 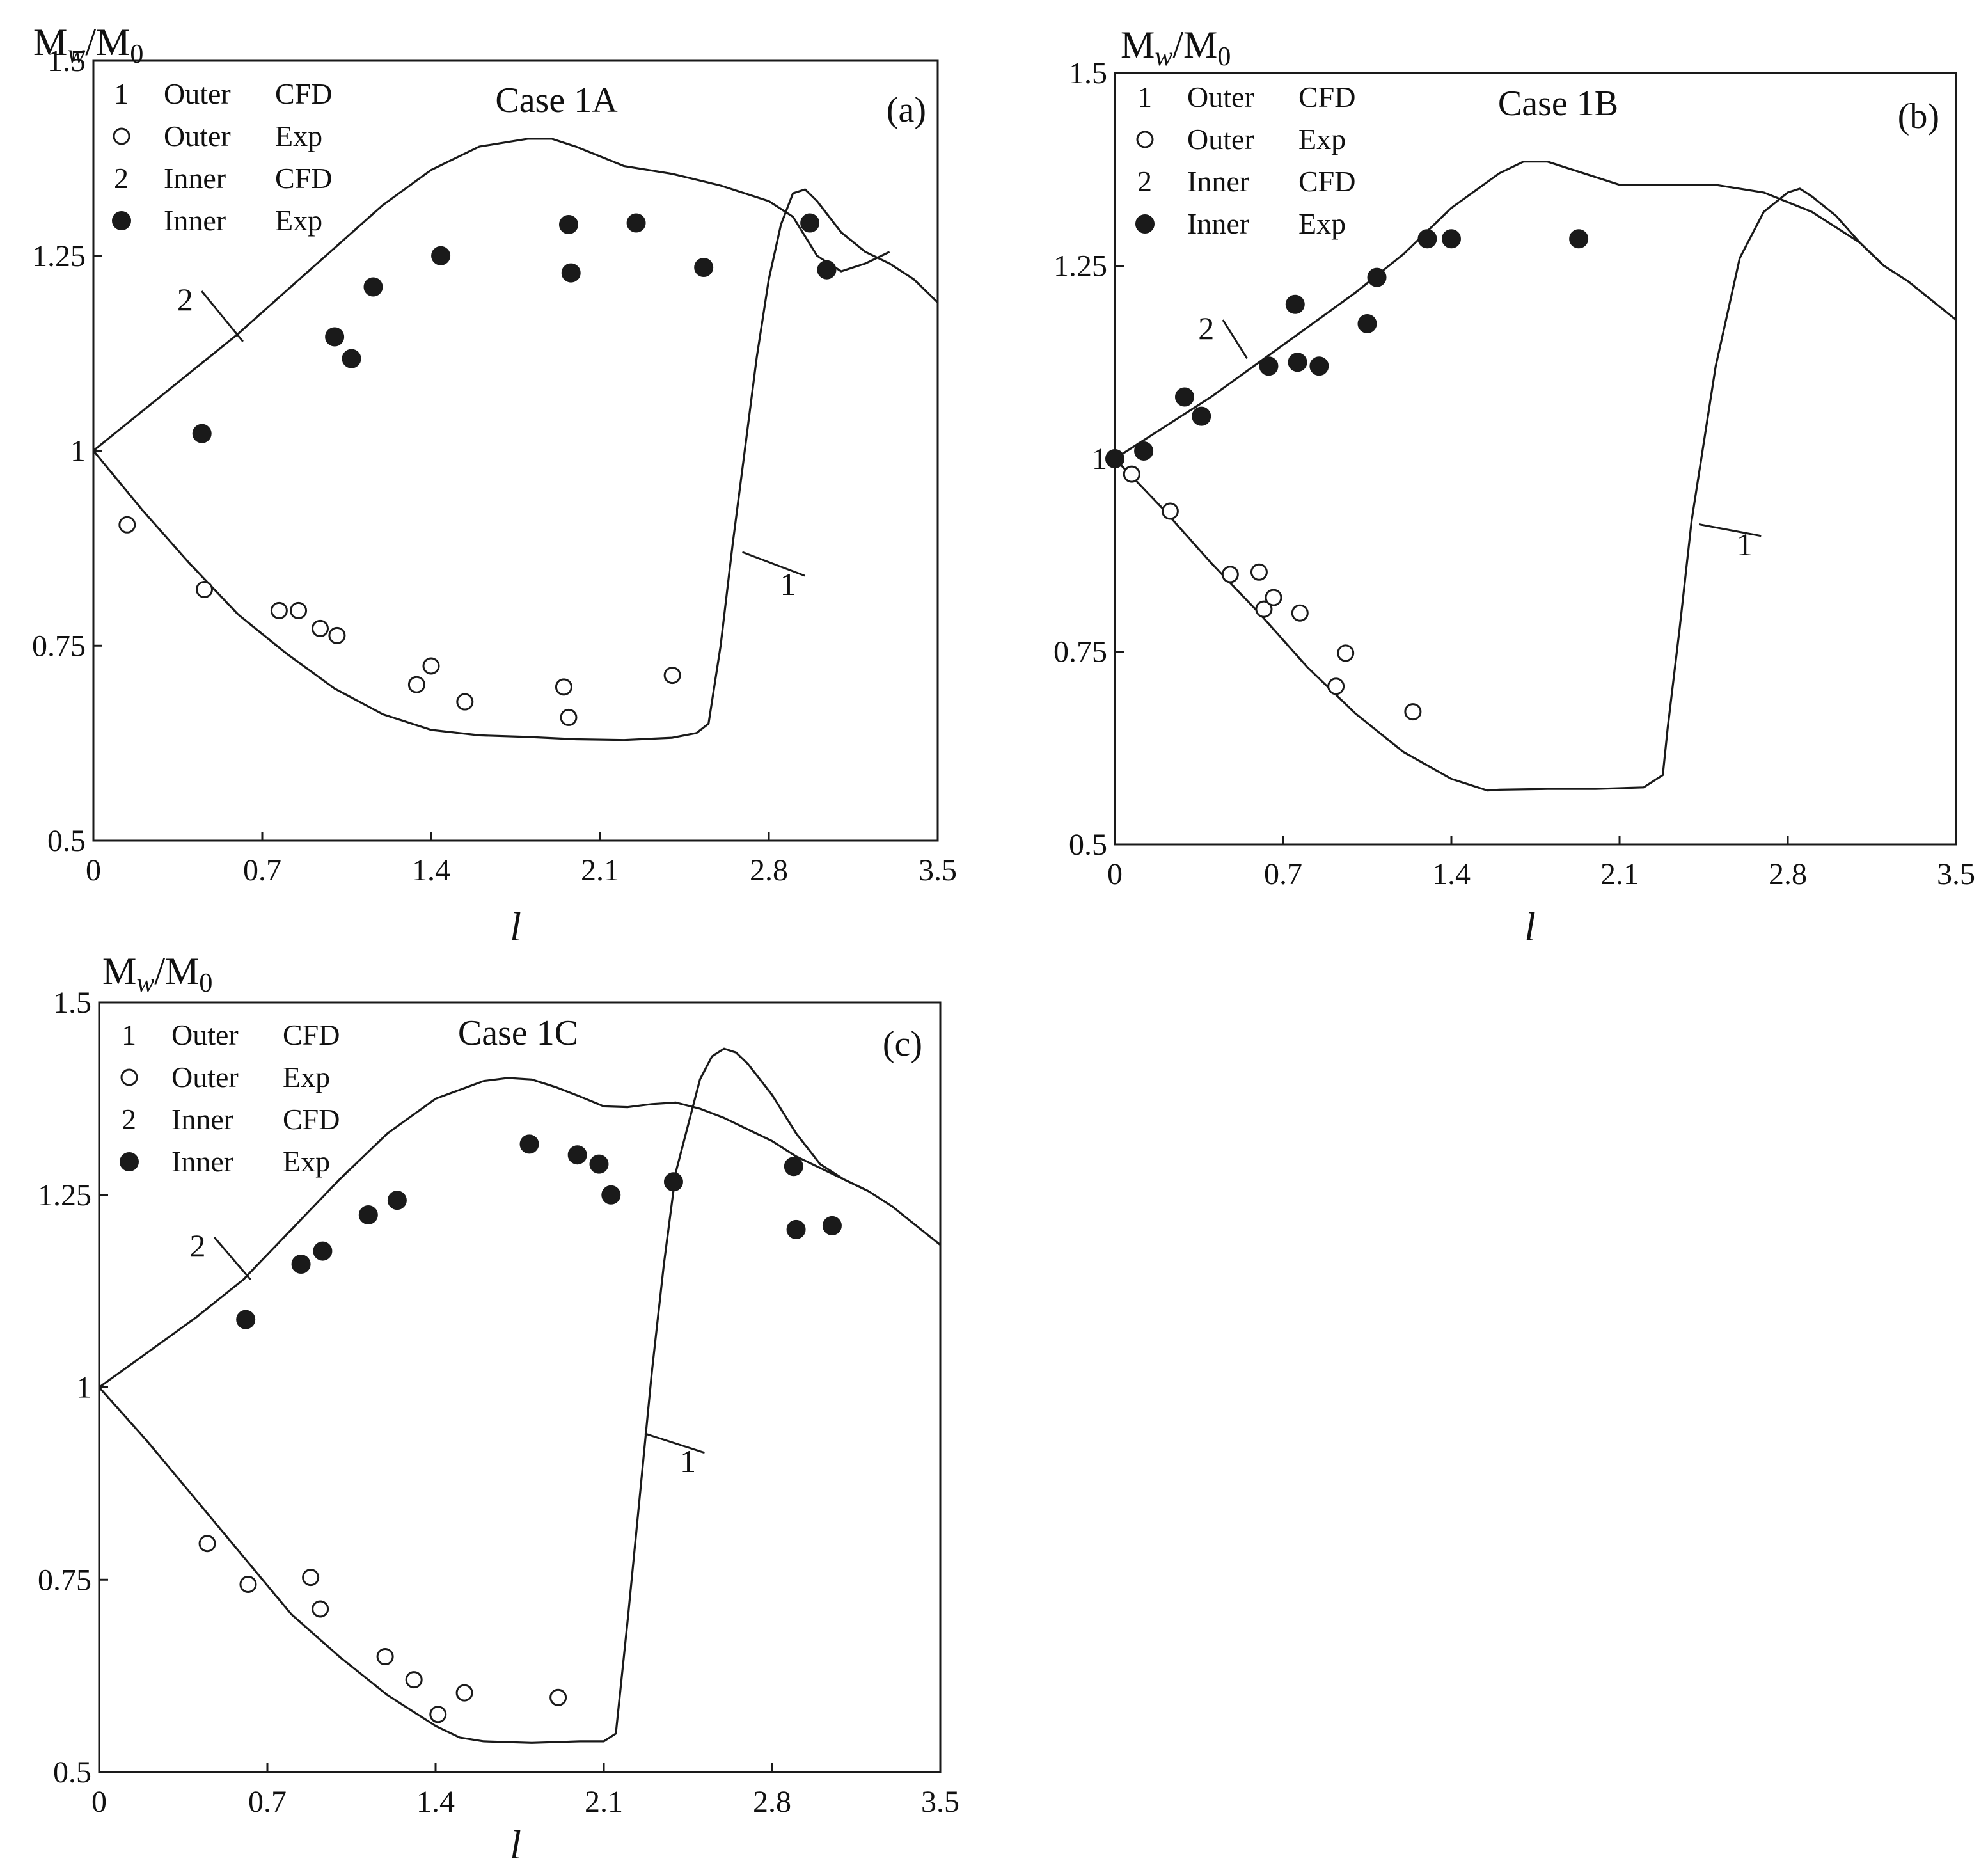 I want to click on panel-label: (a), so click(x=906, y=110).